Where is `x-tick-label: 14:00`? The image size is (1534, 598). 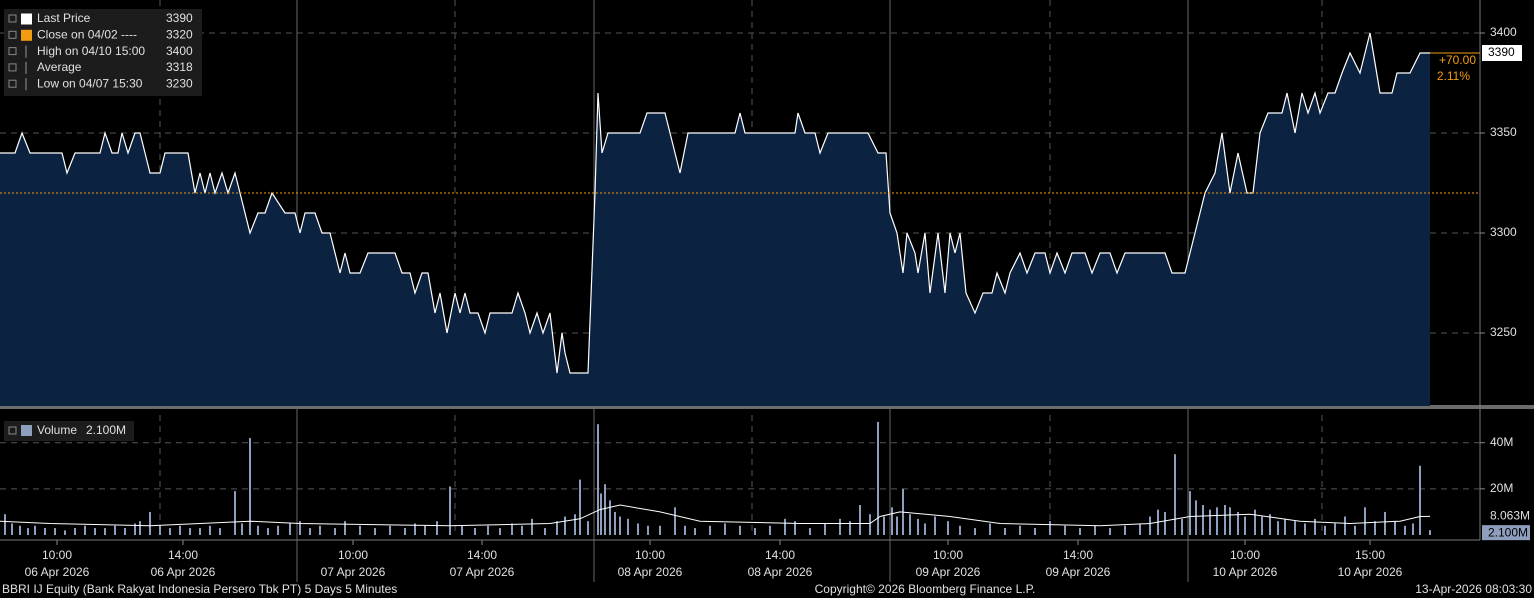
x-tick-label: 14:00 is located at coordinates (482, 555).